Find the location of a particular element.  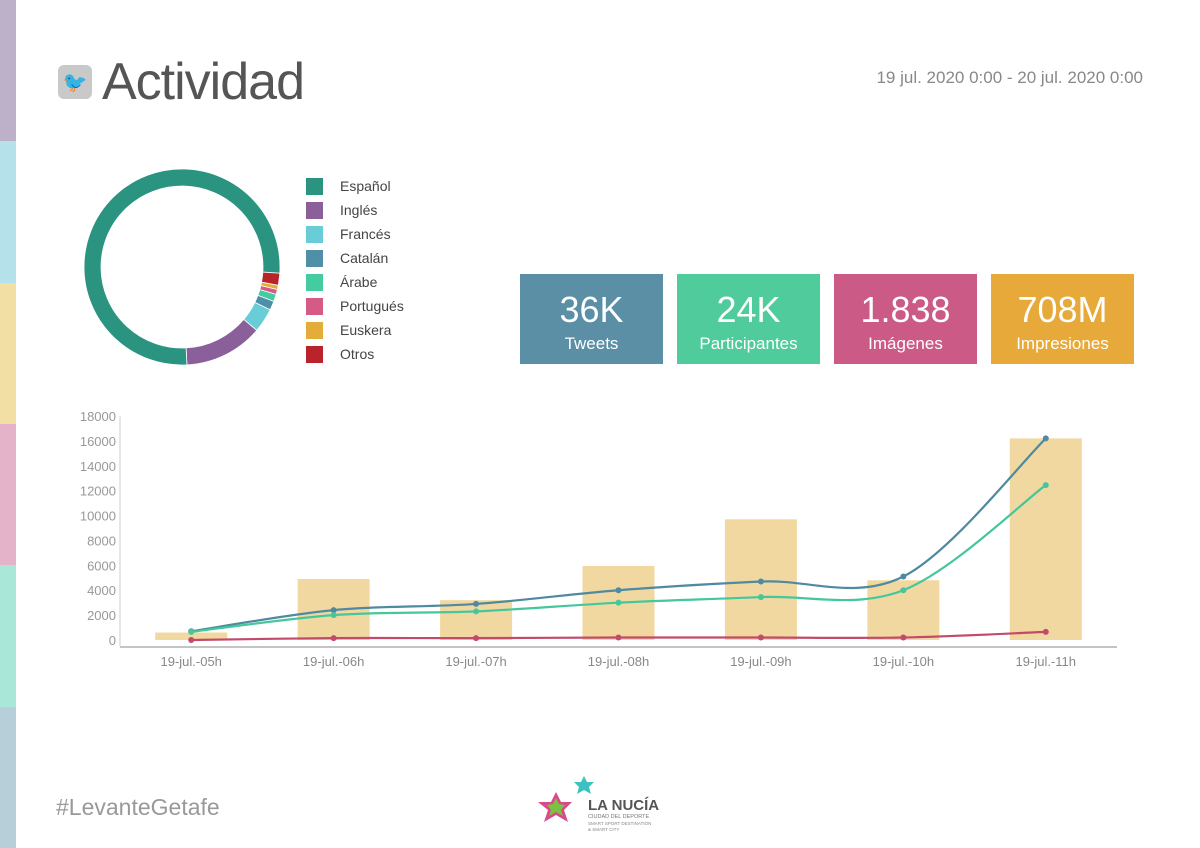

svg-text: & SMART CITY is located at coordinates (603, 829).